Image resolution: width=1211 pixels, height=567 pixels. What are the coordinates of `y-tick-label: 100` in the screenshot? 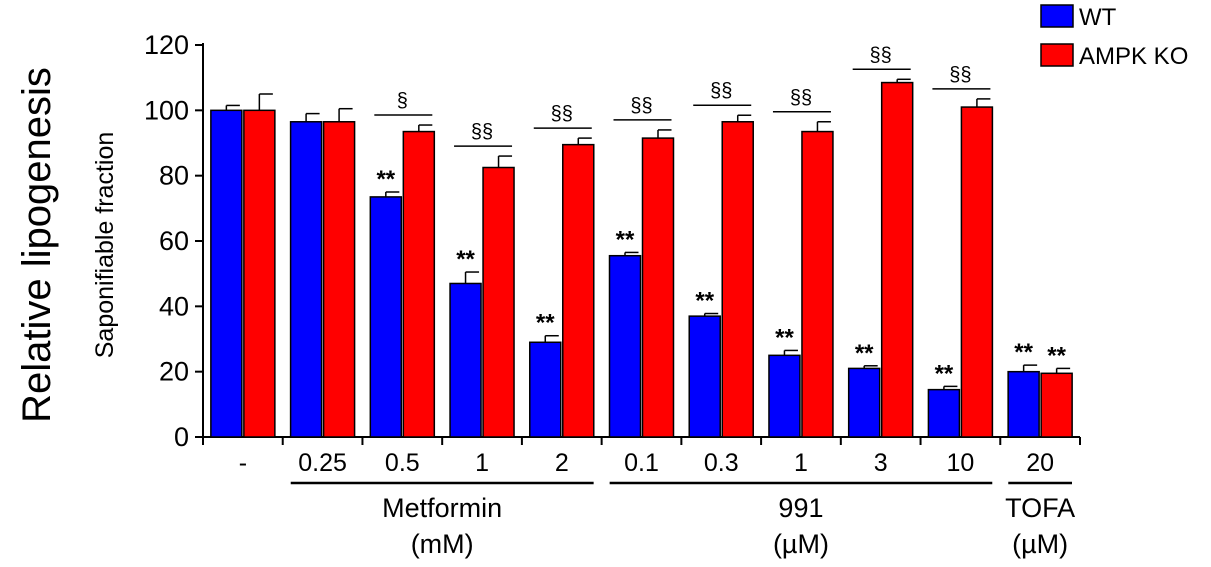 It's located at (166, 110).